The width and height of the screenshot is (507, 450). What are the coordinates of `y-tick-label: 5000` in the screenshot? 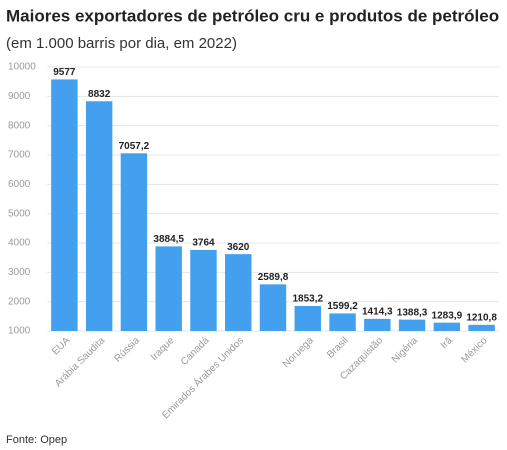 It's located at (19, 213).